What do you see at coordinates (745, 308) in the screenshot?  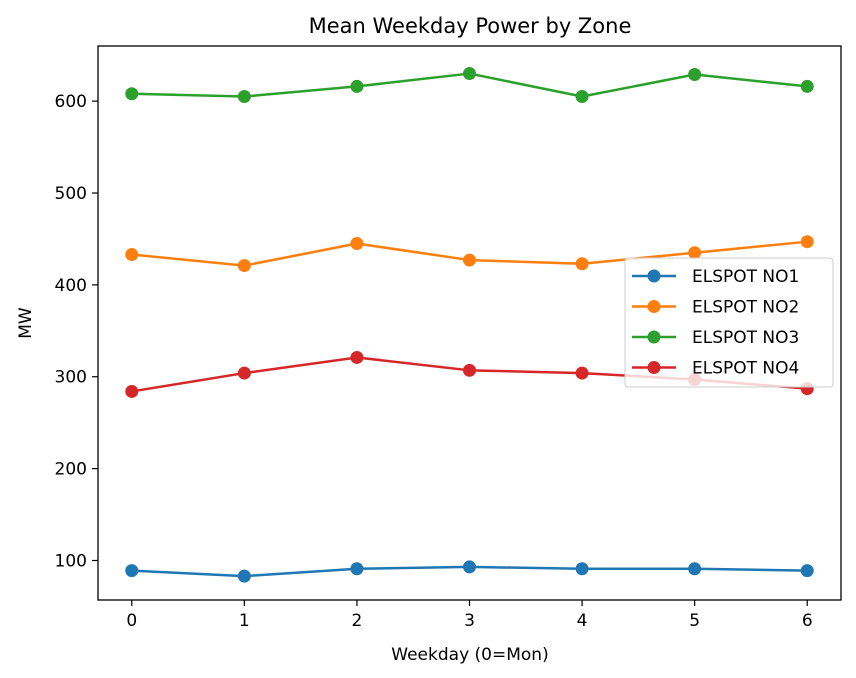 I see `legend-label: ELSPOT NO2` at bounding box center [745, 308].